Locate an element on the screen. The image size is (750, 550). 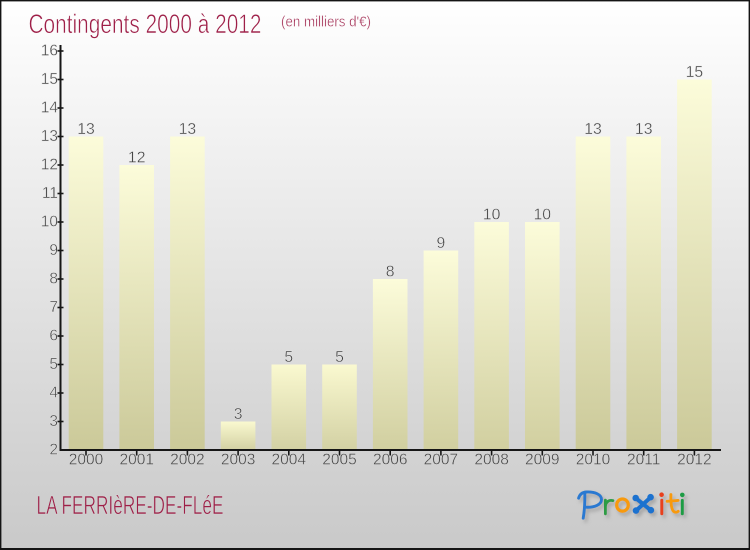
svg-text: 2007 is located at coordinates (441, 460).